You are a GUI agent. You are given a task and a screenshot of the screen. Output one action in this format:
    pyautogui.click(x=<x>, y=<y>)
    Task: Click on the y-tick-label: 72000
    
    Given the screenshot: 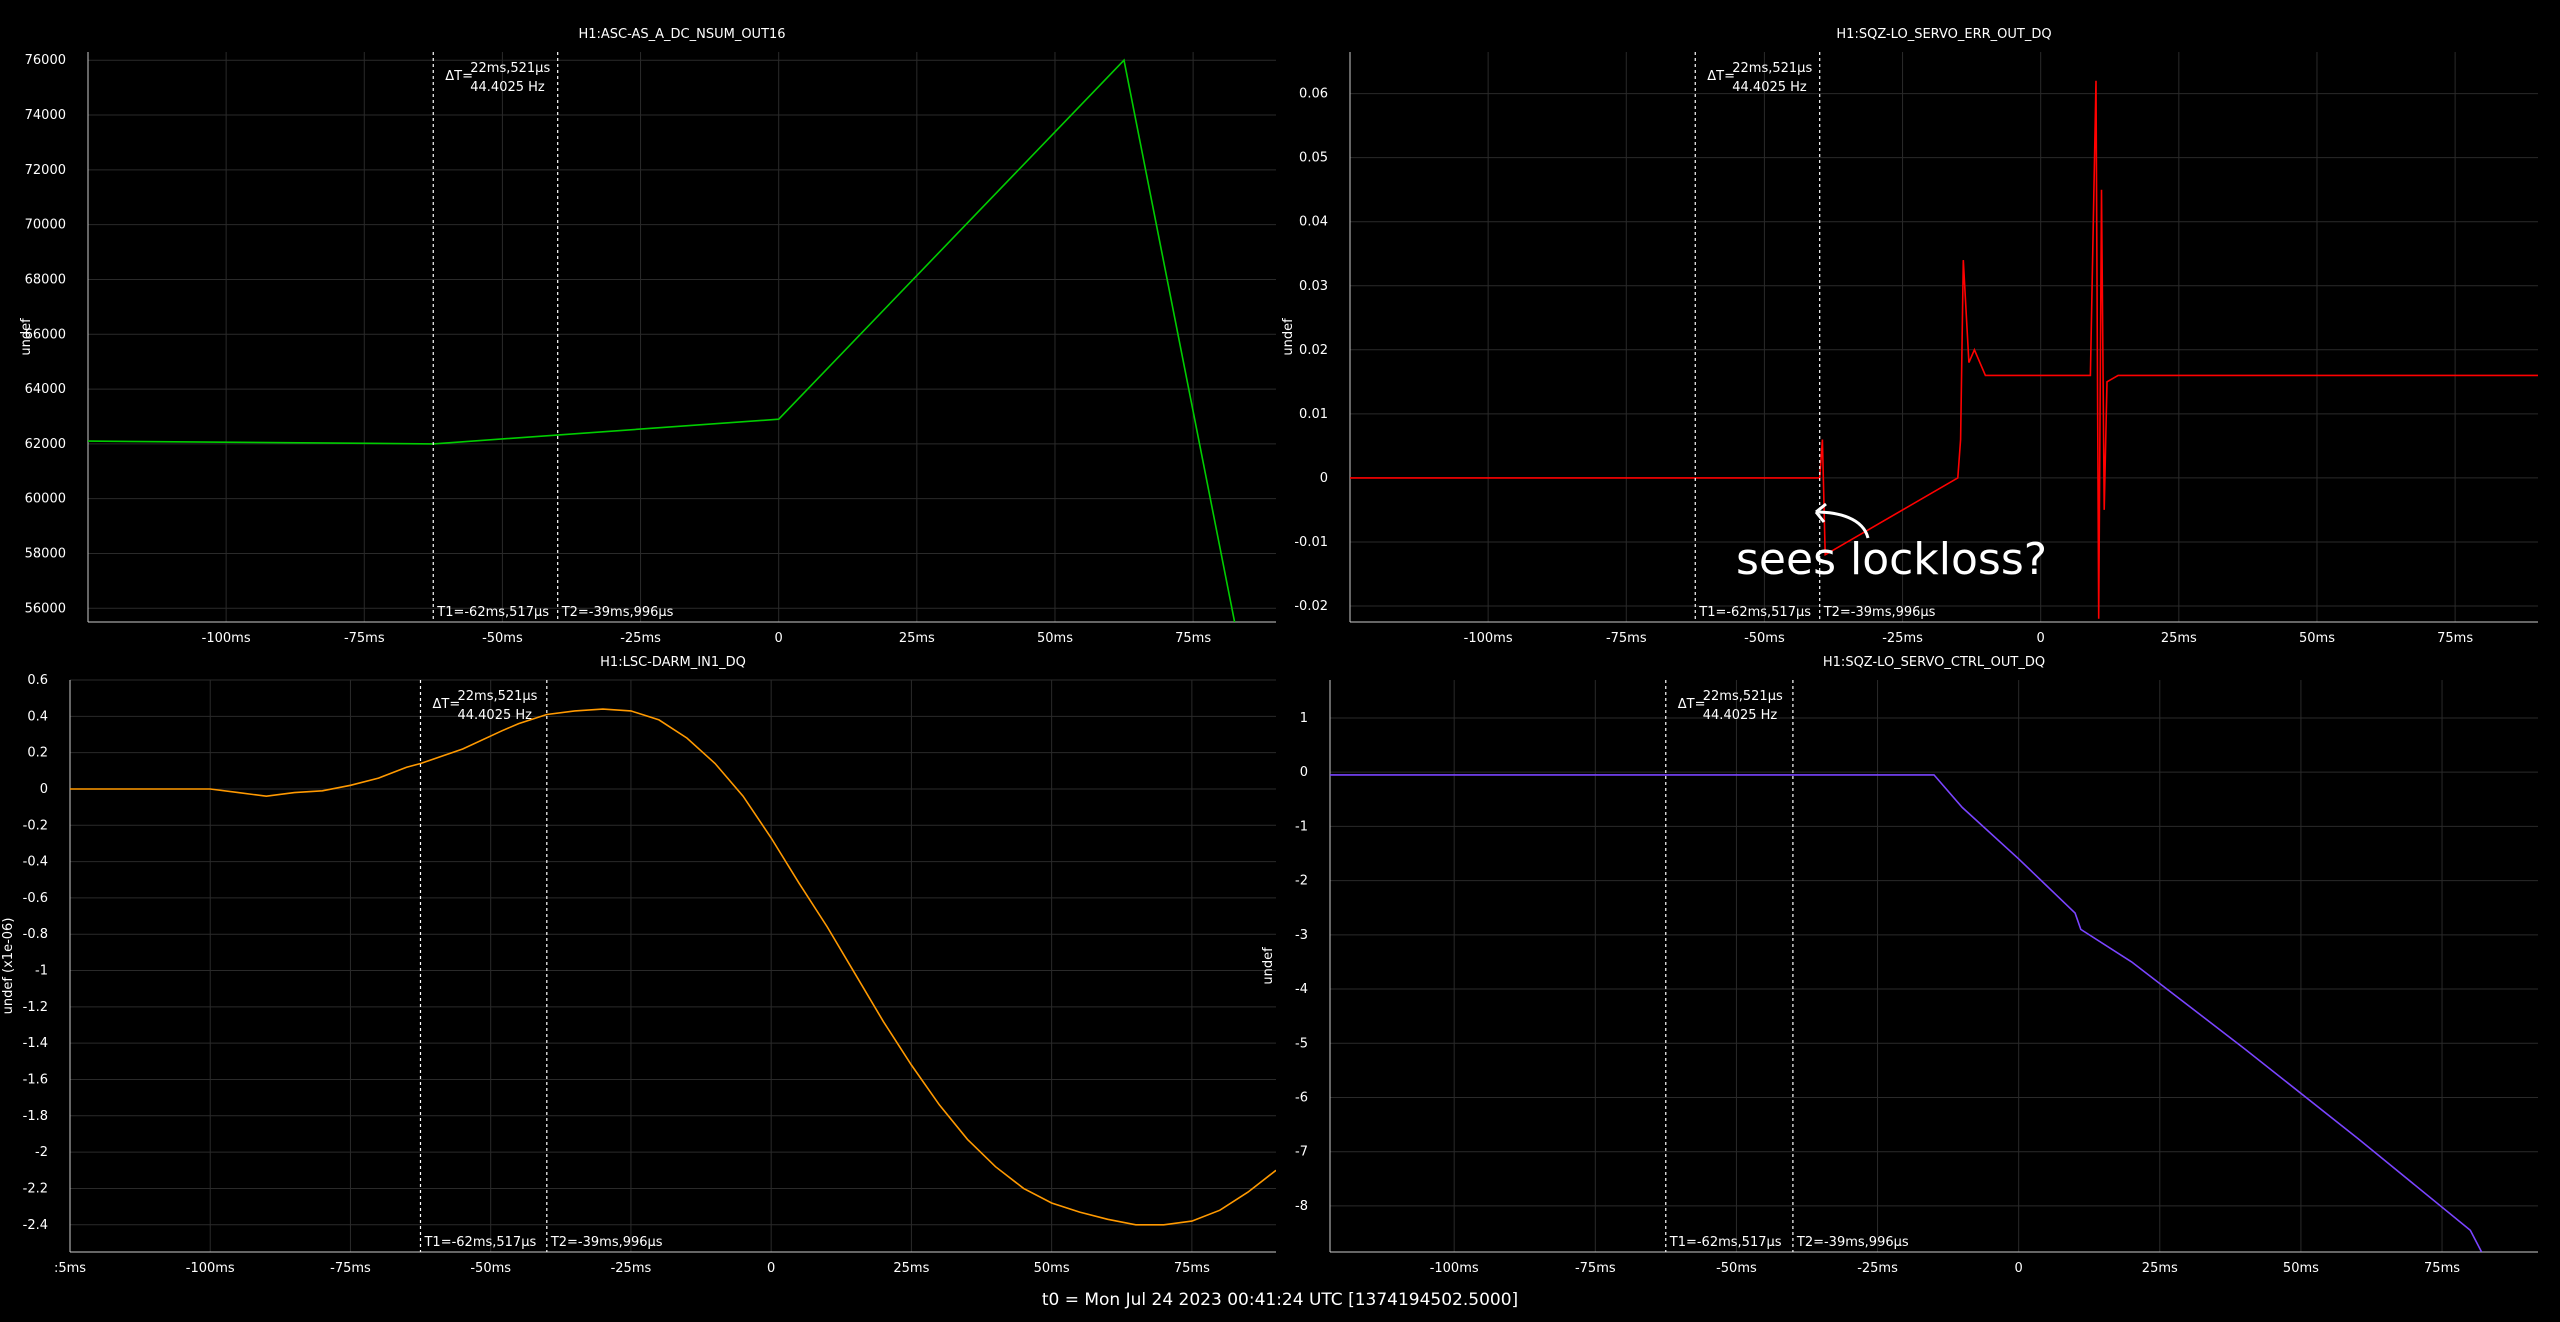 What is the action you would take?
    pyautogui.click(x=45, y=170)
    